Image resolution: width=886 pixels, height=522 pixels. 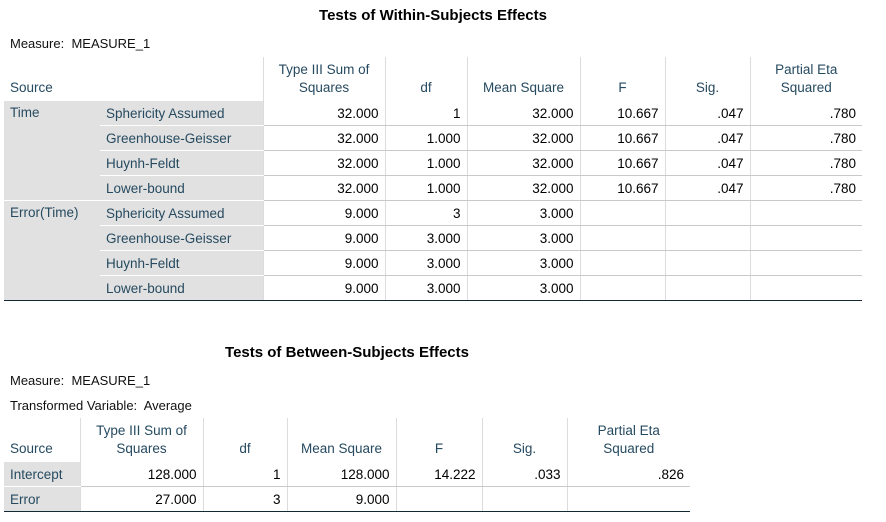 I want to click on data-row: Lower-bound 9.000 3.000 3.000, so click(x=433, y=288).